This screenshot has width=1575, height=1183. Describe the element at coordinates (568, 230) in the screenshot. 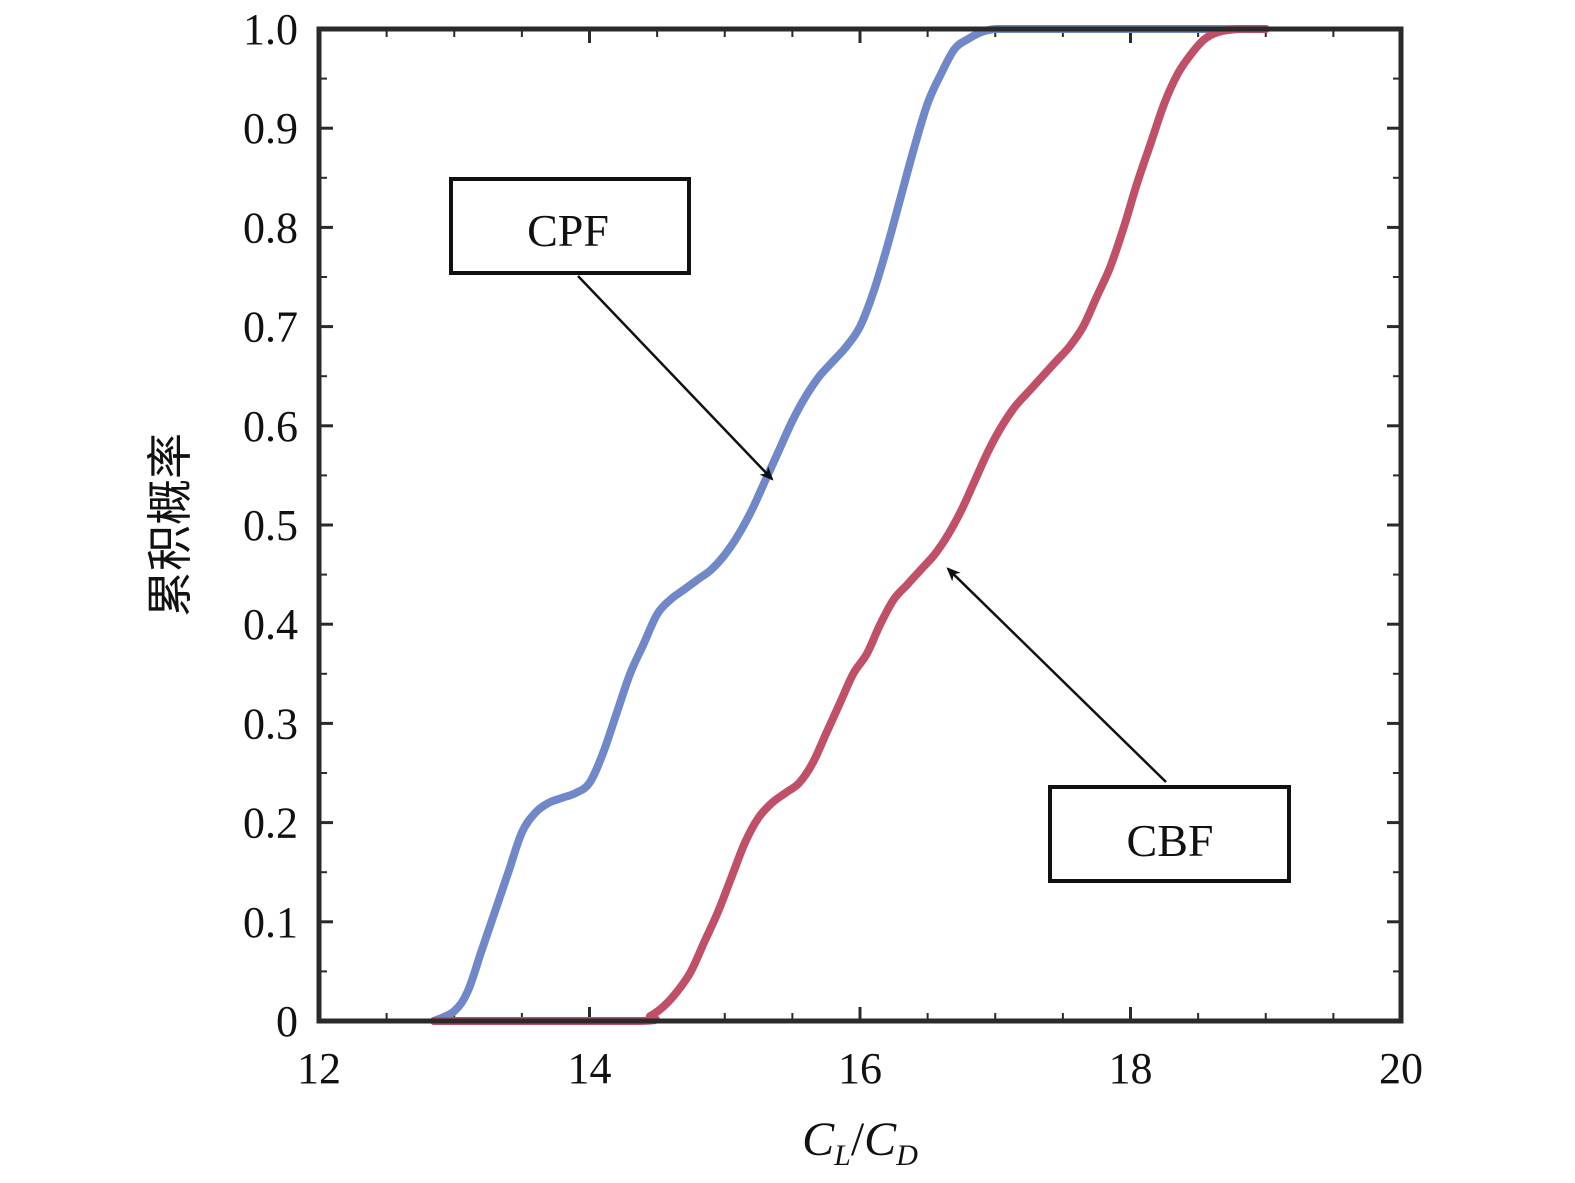

I see `callout-cpf-label: CPF` at that location.